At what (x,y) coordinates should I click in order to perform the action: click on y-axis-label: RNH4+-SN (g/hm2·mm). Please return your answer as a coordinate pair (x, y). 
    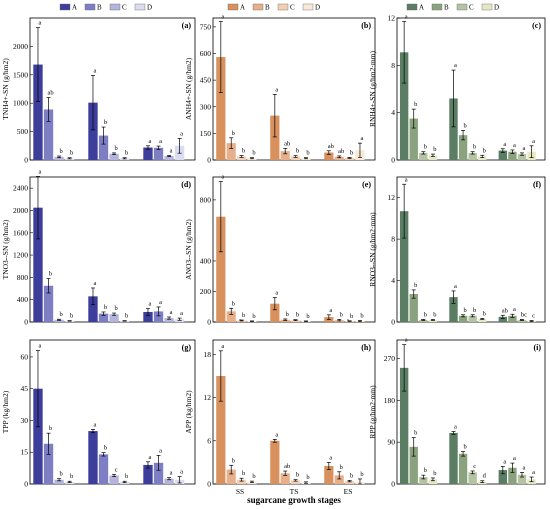
    Looking at the image, I should click on (372, 88).